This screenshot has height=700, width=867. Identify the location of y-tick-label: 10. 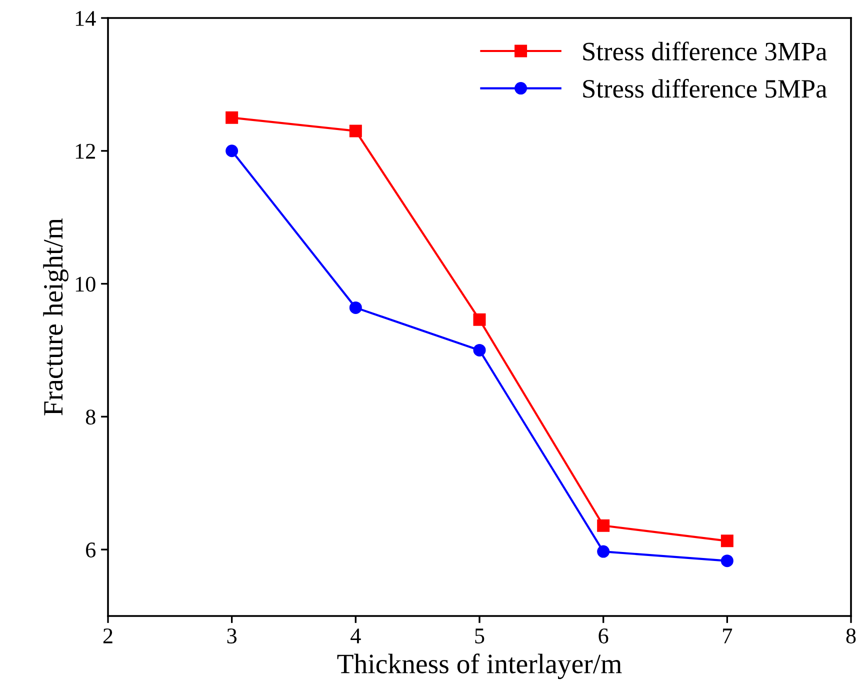
(86, 284).